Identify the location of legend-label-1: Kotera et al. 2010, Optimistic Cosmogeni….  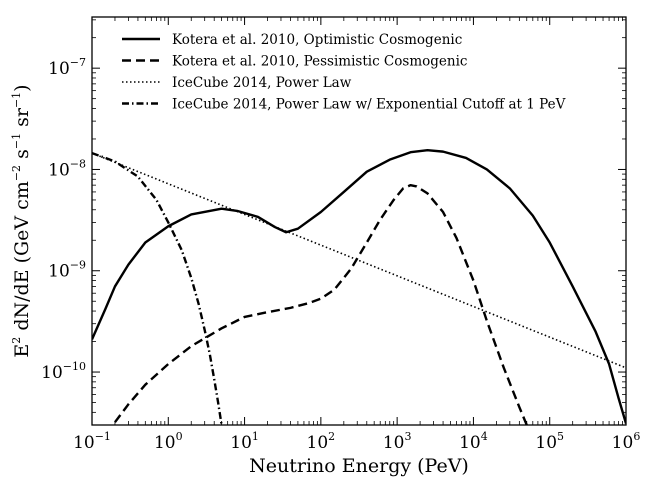
(317, 40).